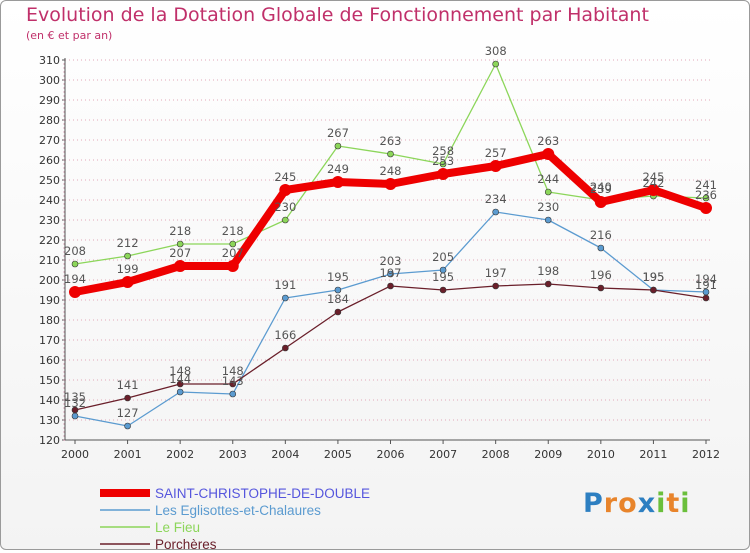 The width and height of the screenshot is (750, 553). I want to click on y-tick-label: 150, so click(49, 380).